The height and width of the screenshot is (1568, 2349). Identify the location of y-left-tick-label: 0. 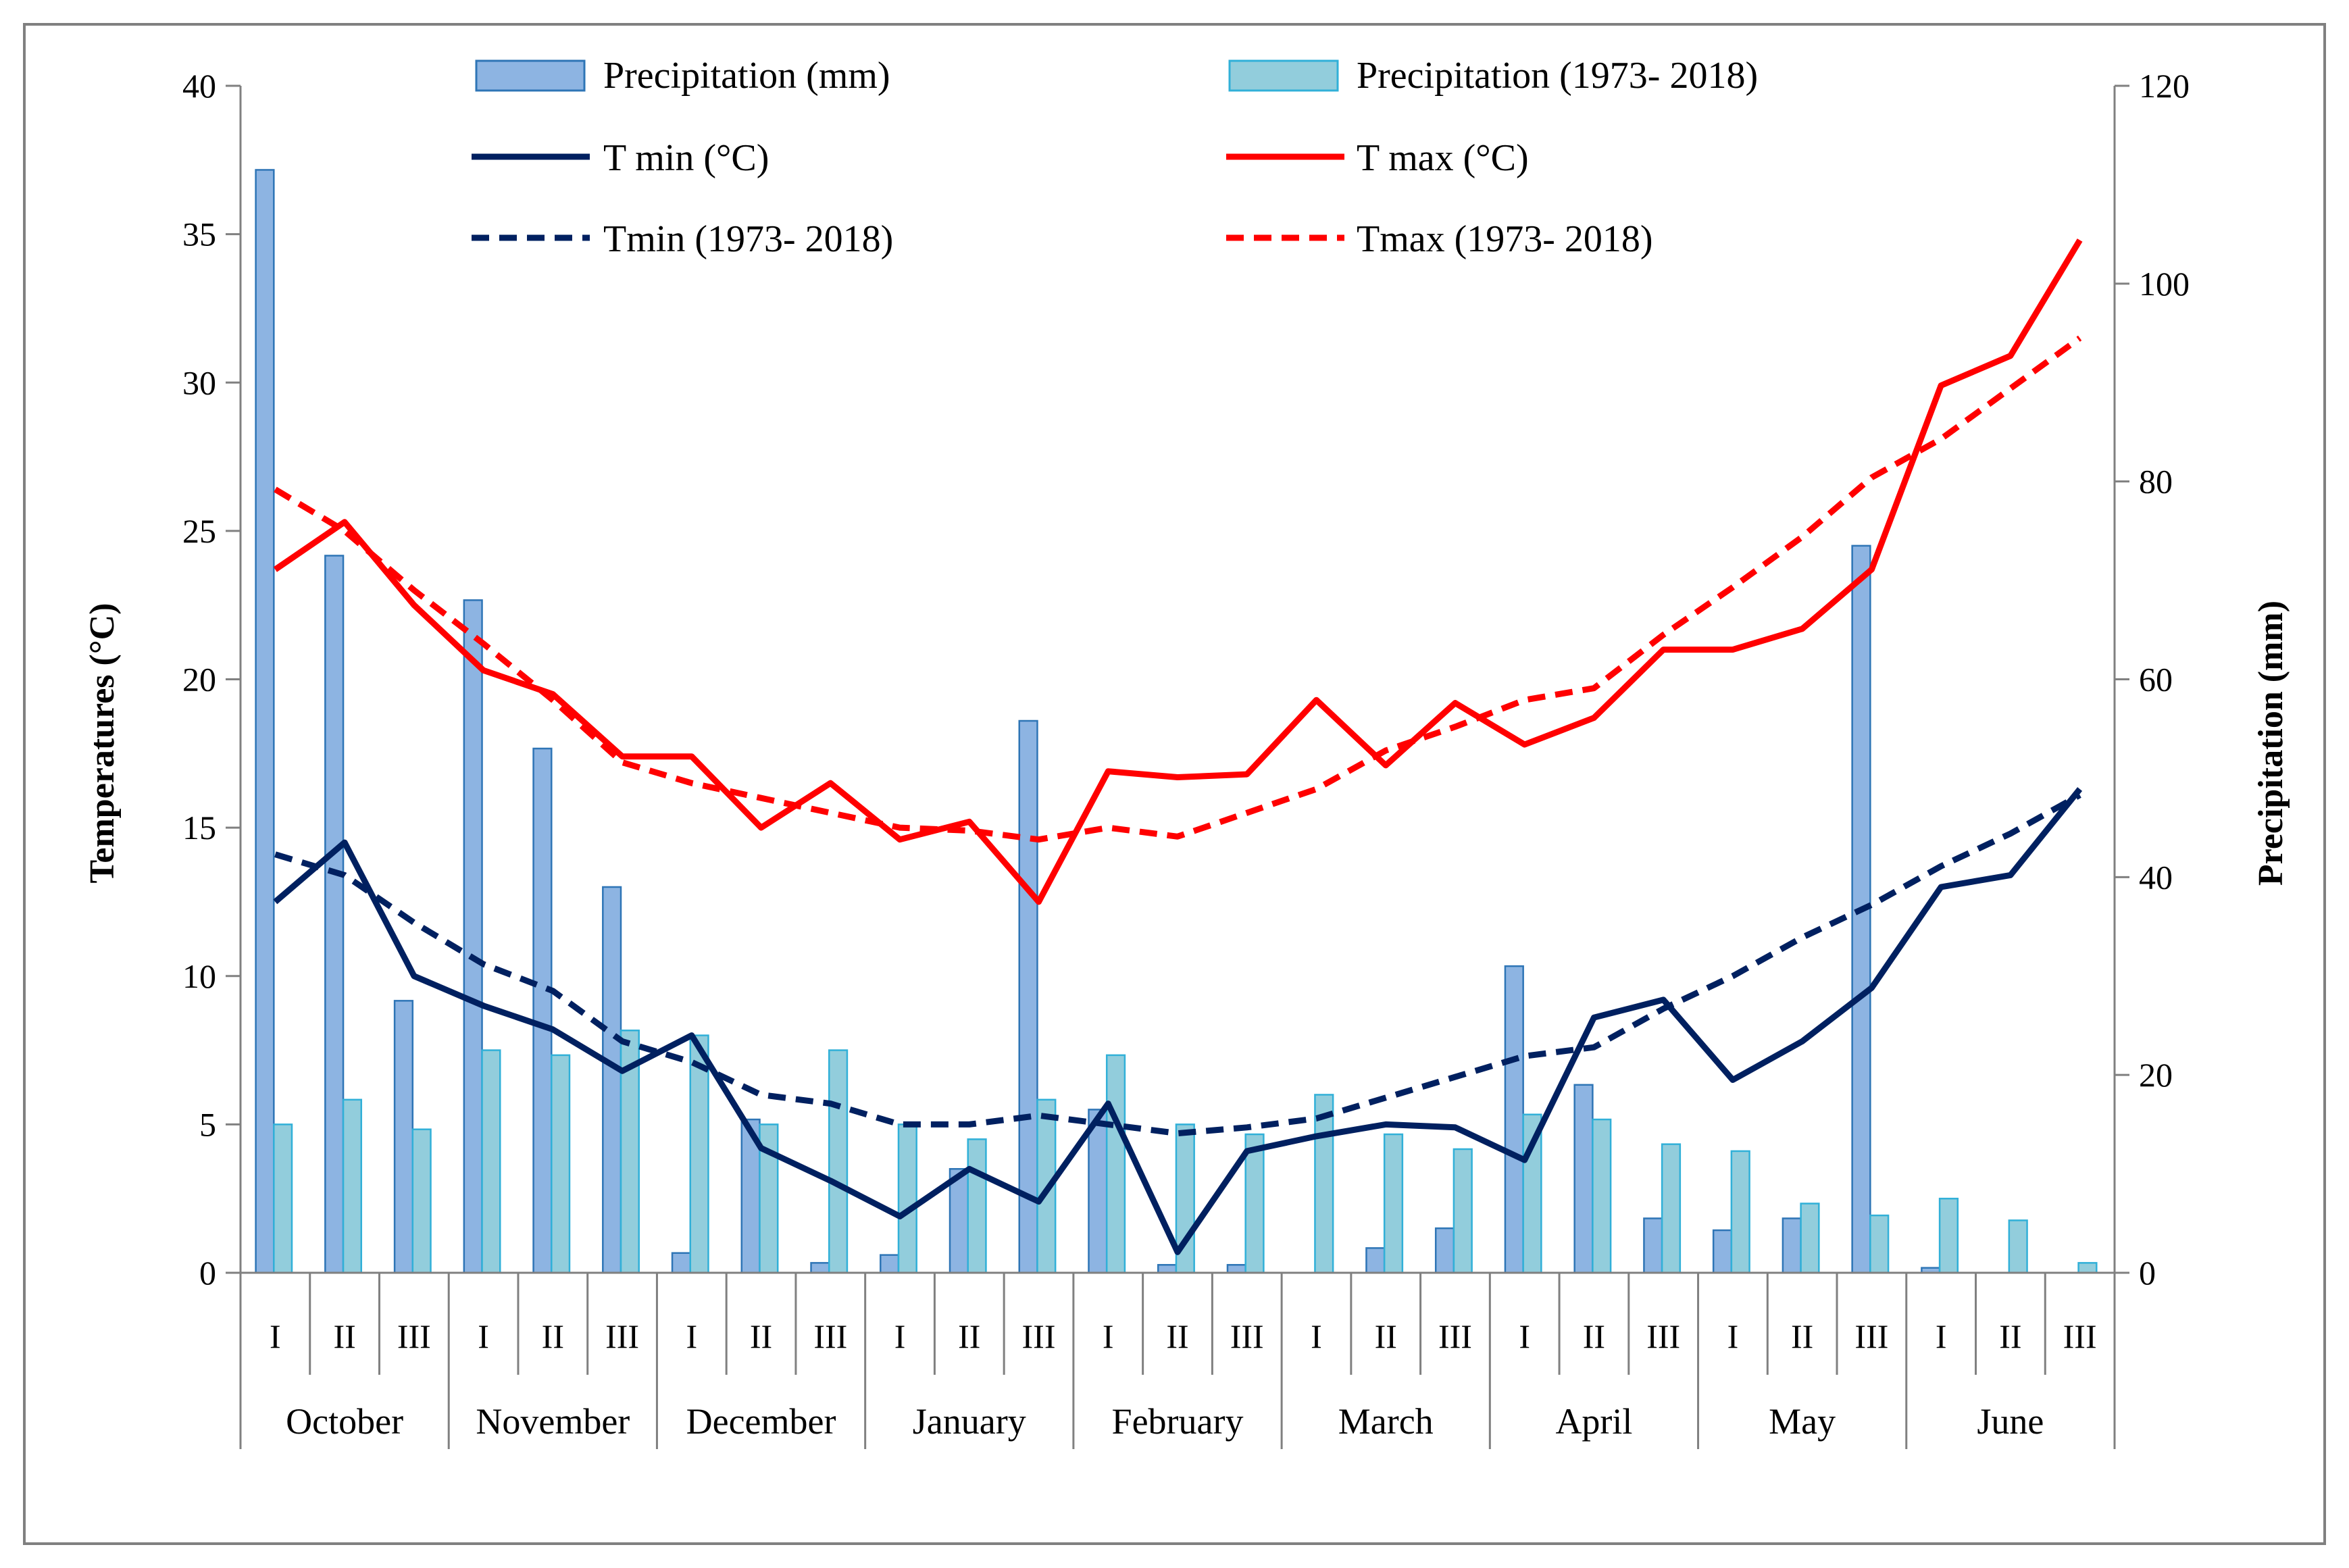
(207, 1273).